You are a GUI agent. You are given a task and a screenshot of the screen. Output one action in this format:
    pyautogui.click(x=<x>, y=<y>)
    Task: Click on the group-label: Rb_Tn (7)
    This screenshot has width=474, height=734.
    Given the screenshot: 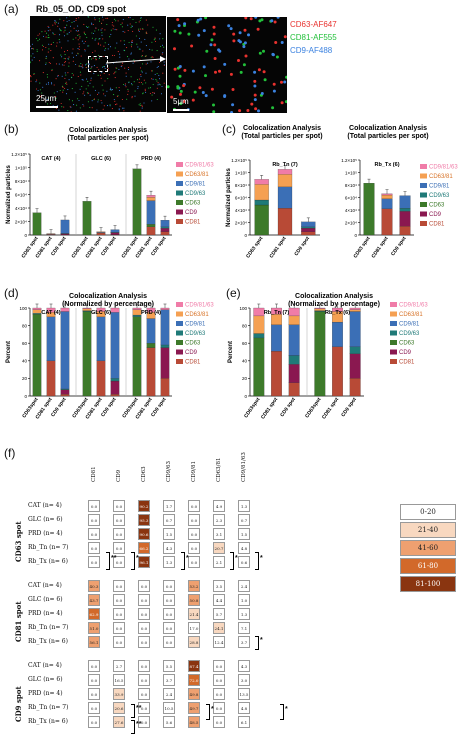 What is the action you would take?
    pyautogui.click(x=285, y=165)
    